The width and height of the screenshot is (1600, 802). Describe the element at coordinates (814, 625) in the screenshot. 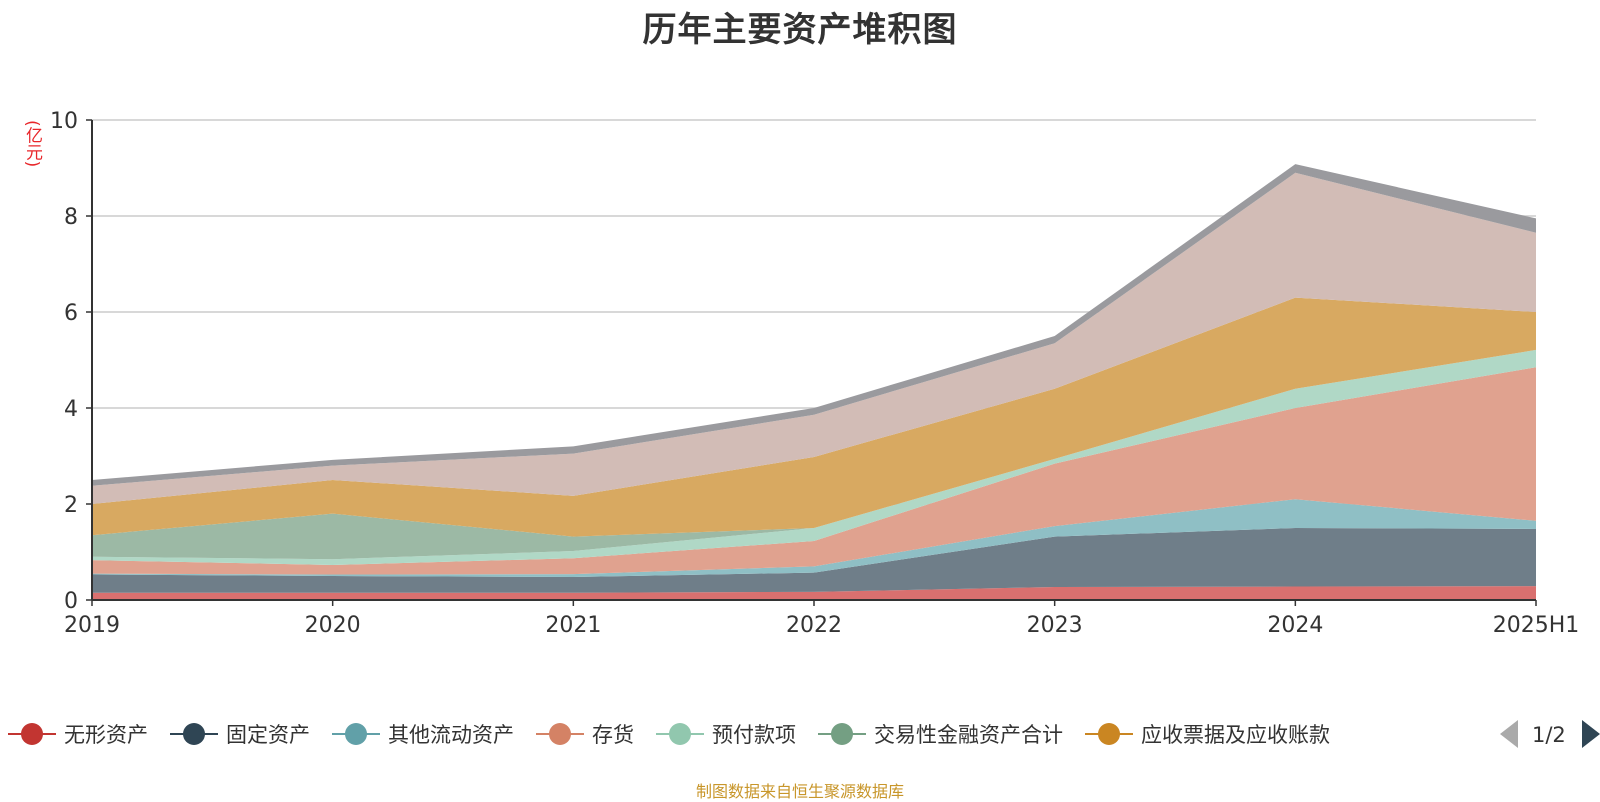

I see `x-tick-label: 2022` at that location.